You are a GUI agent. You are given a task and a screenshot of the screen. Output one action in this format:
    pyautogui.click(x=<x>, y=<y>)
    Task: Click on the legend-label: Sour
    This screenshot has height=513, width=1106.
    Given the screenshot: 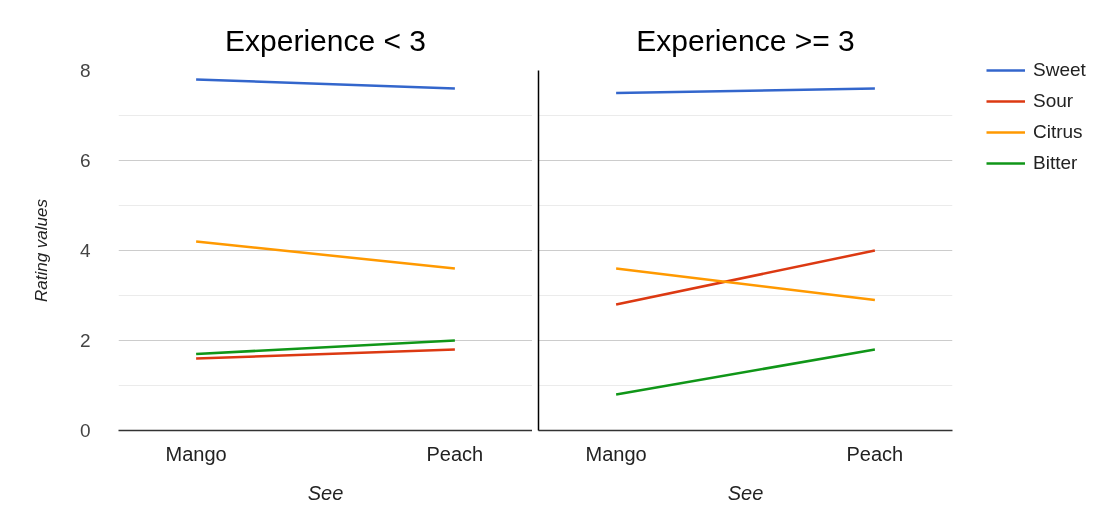 What is the action you would take?
    pyautogui.click(x=1053, y=101)
    